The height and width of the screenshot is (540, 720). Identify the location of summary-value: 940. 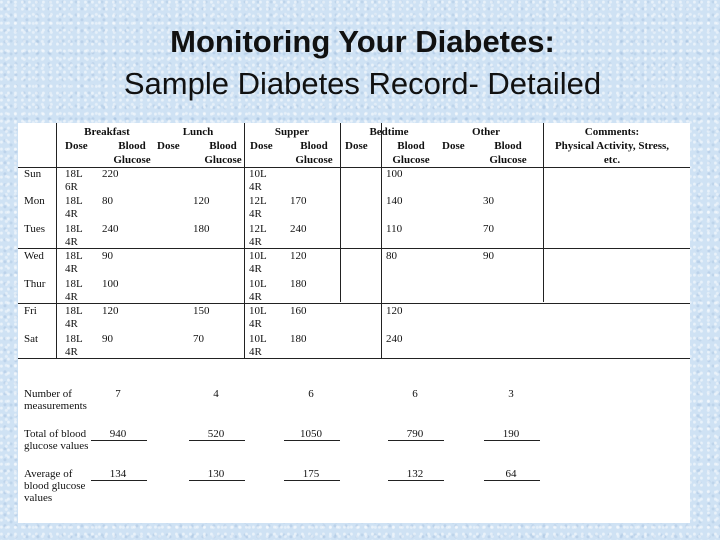
(118, 434).